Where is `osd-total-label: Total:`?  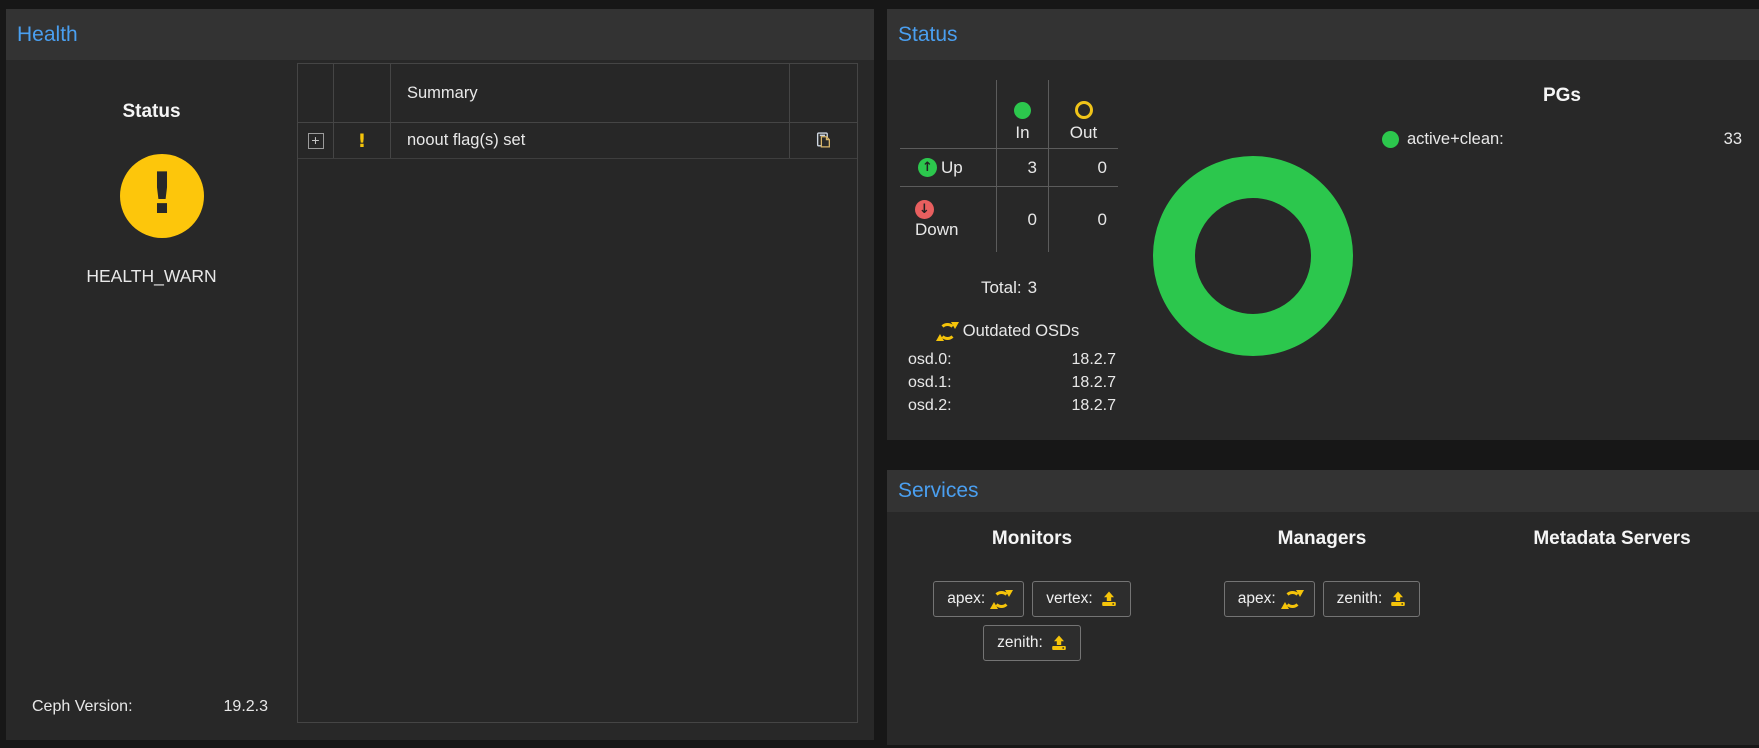
osd-total-label: Total: is located at coordinates (1001, 287).